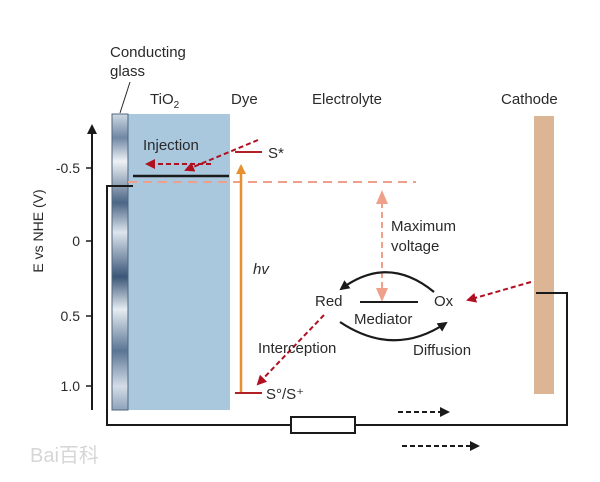  I want to click on diffusion-arc-arrow, so click(393, 331).